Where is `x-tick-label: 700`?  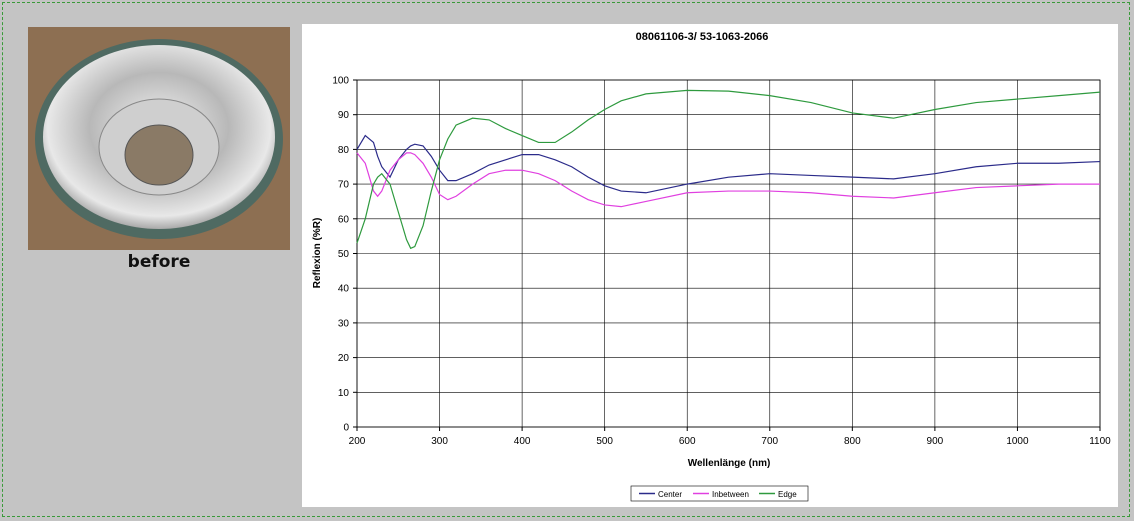 x-tick-label: 700 is located at coordinates (769, 441).